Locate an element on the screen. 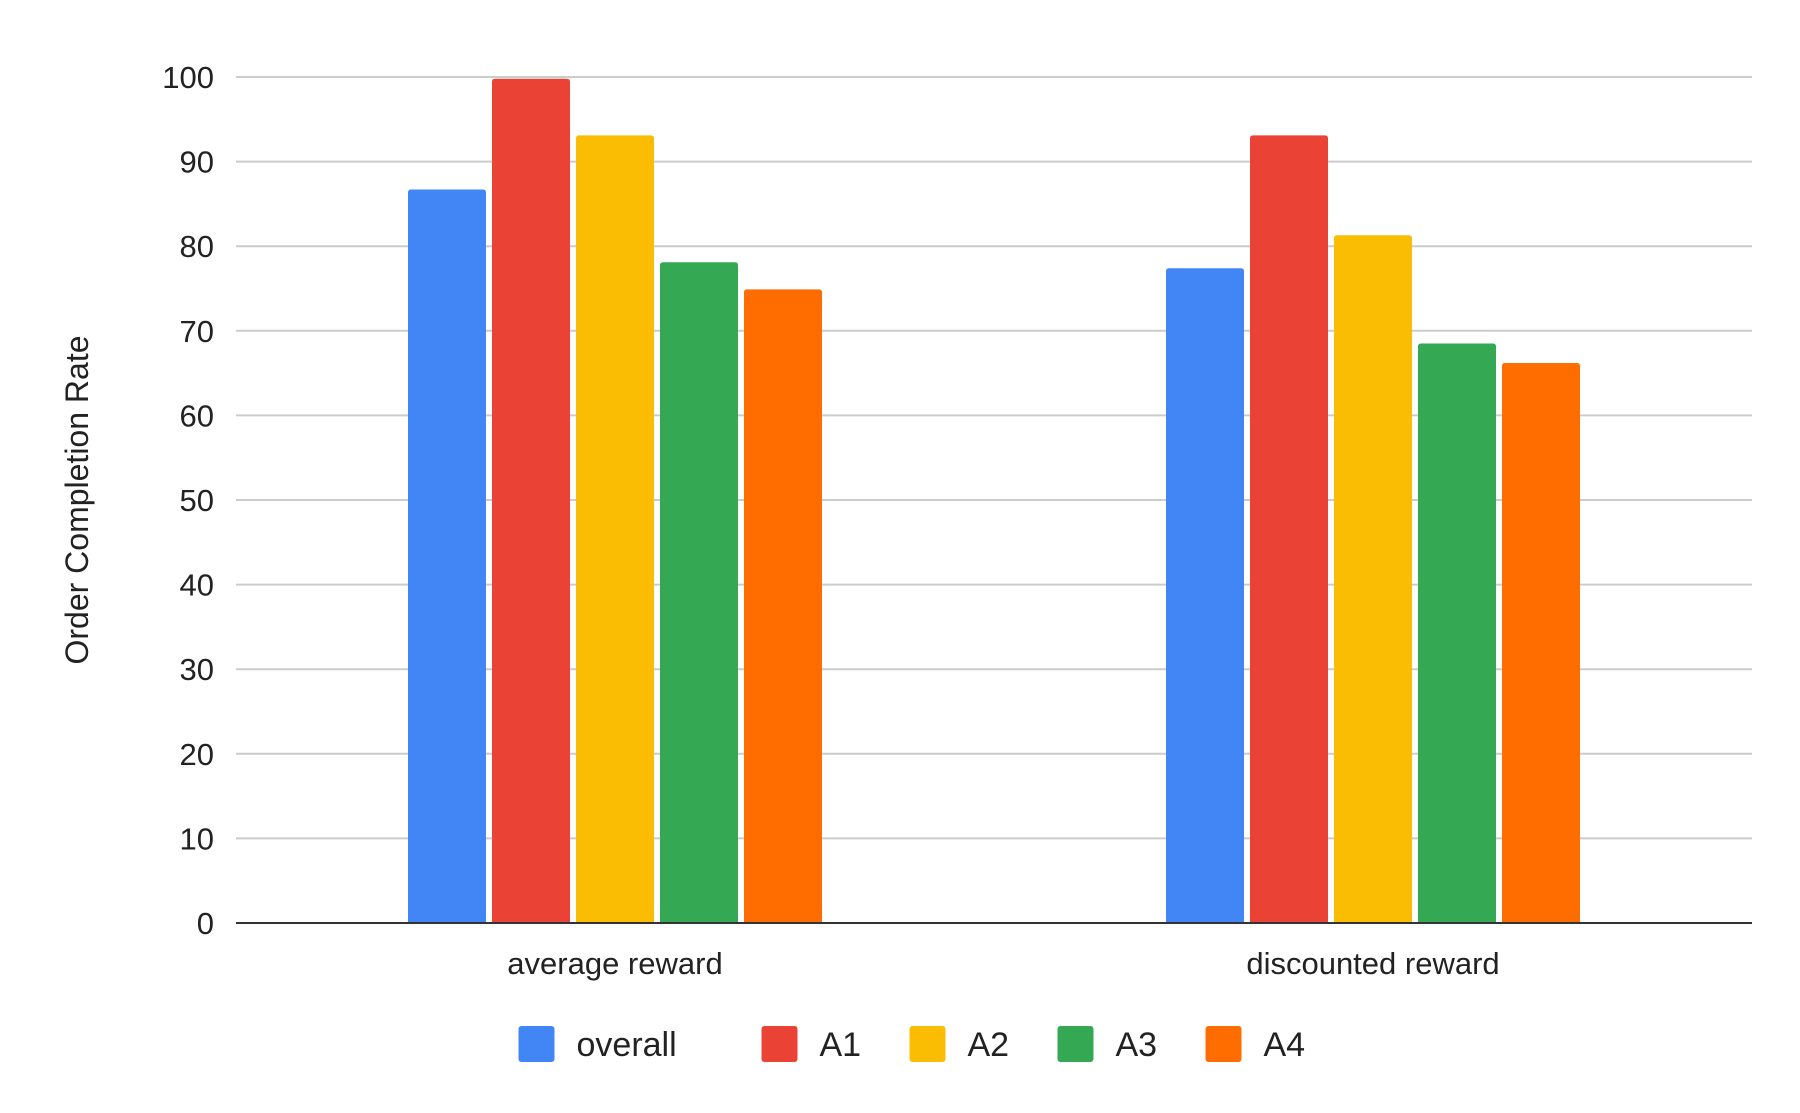 This screenshot has width=1800, height=1113. legend-item-overall: overall is located at coordinates (597, 1045).